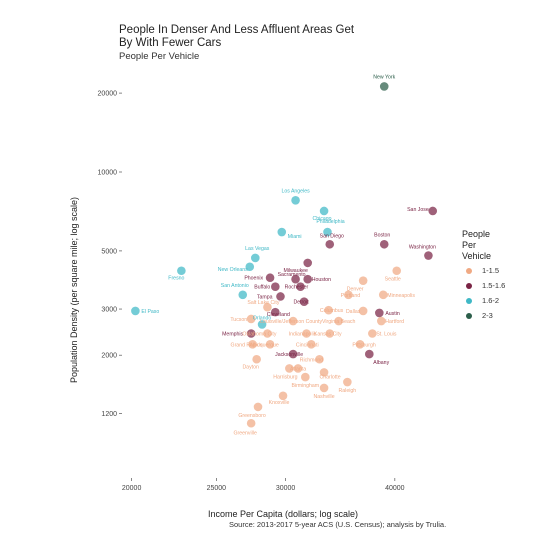  What do you see at coordinates (233, 270) in the screenshot?
I see `point-label: New Orleans` at bounding box center [233, 270].